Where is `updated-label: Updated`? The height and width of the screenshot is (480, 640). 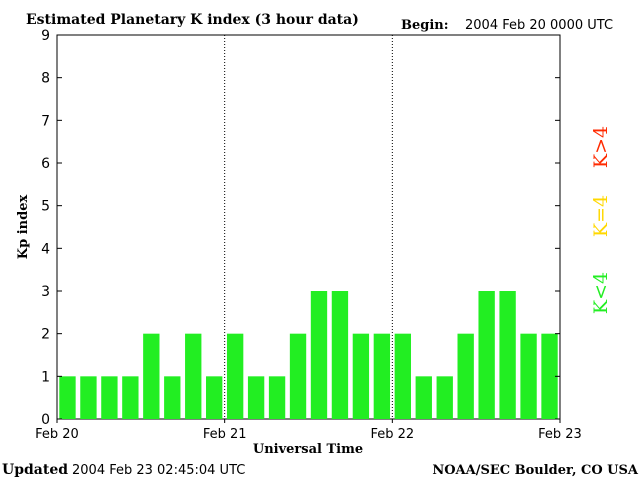
updated-label: Updated is located at coordinates (35, 470).